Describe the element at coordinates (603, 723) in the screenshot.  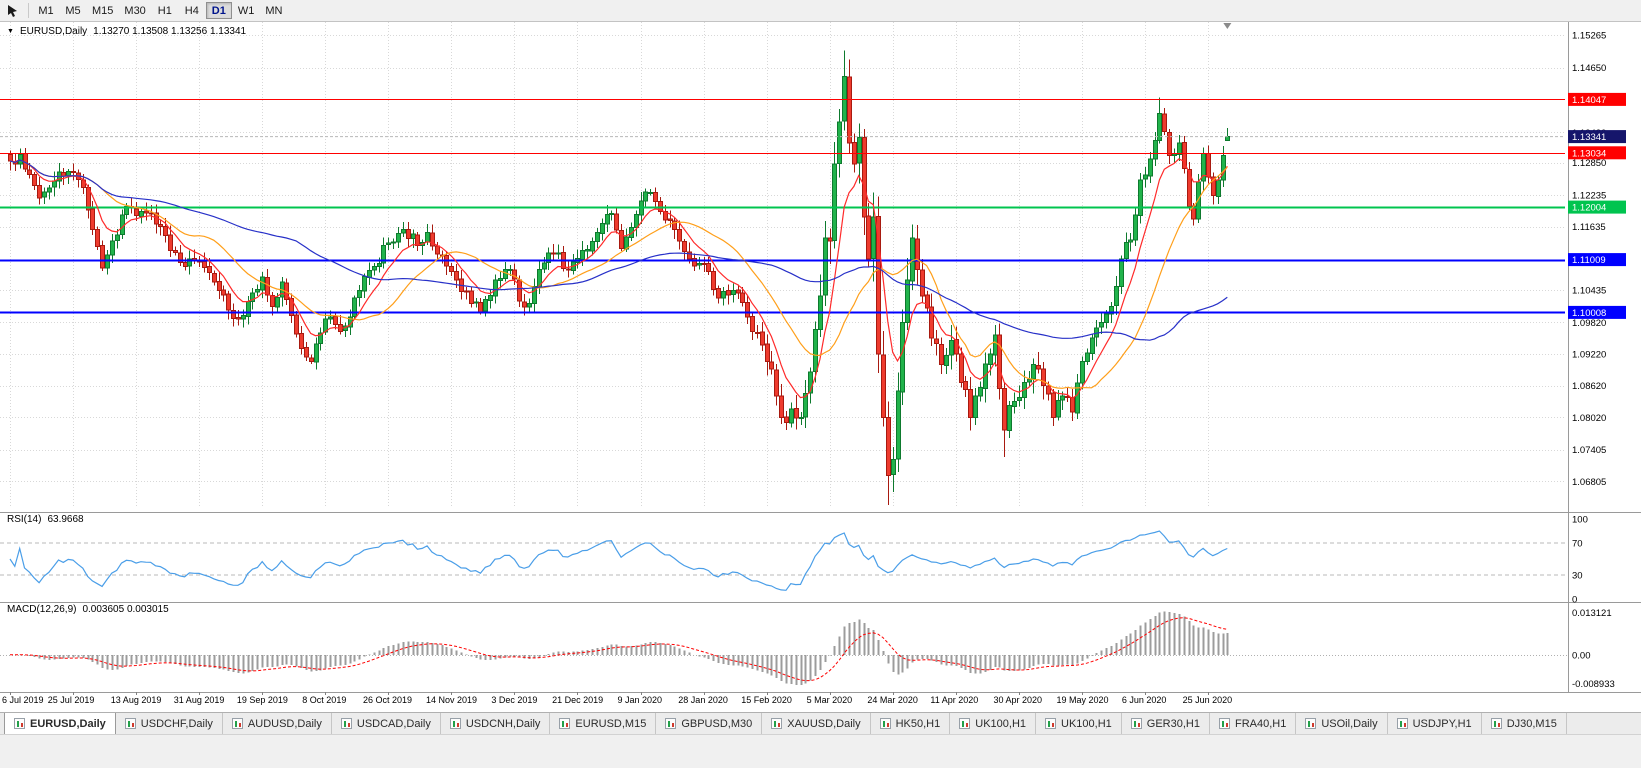
I see `chart-tab-eurusd-m15: EURUSD,M15` at that location.